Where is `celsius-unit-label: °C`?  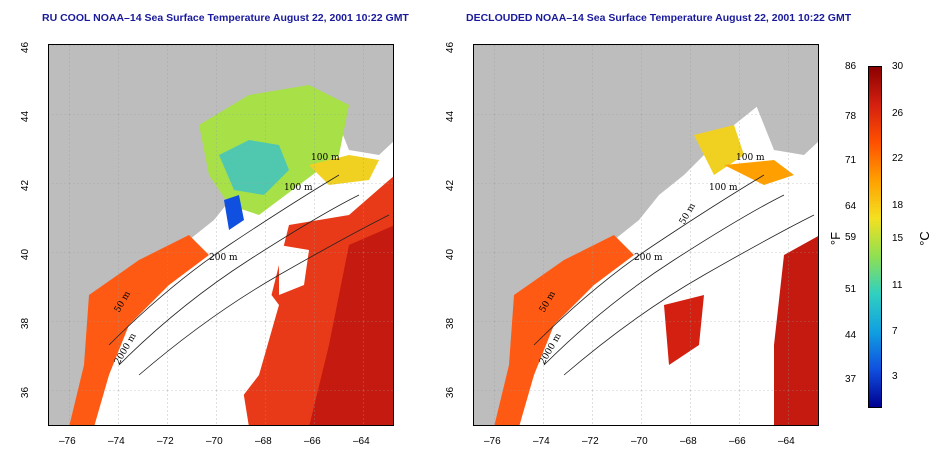 celsius-unit-label: °C is located at coordinates (924, 238).